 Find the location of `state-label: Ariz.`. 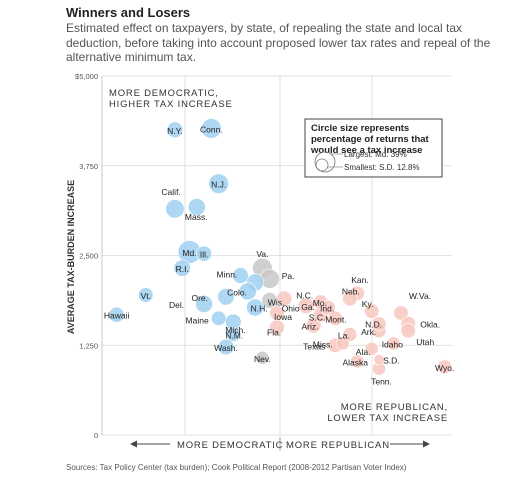

state-label: Ariz. is located at coordinates (310, 327).